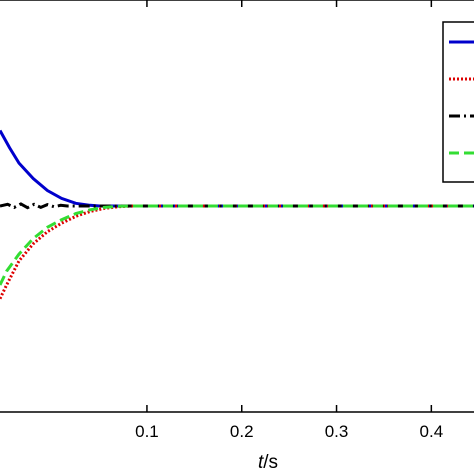 The image size is (474, 474). Describe the element at coordinates (432, 431) in the screenshot. I see `x-tick-label-4: 0.4` at that location.